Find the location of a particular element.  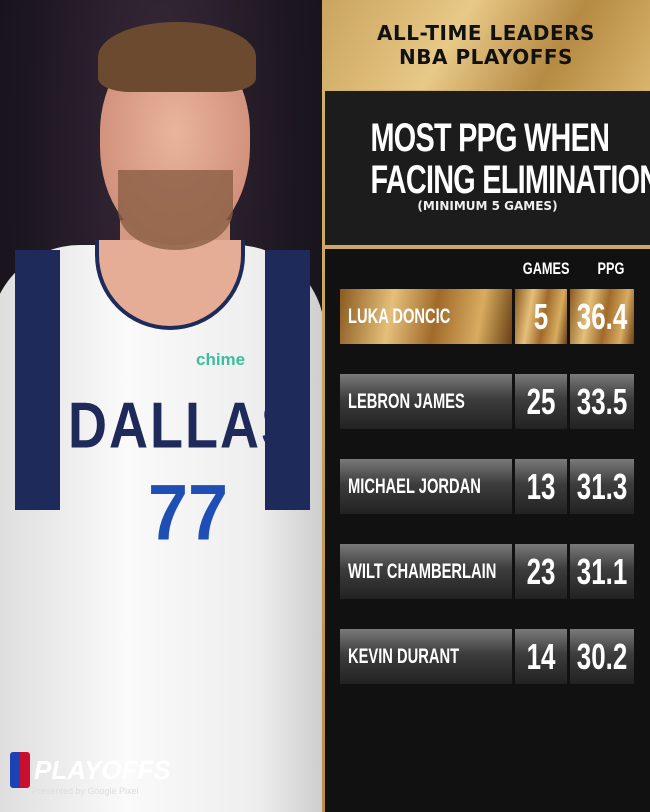

games-value: 23 is located at coordinates (541, 571).